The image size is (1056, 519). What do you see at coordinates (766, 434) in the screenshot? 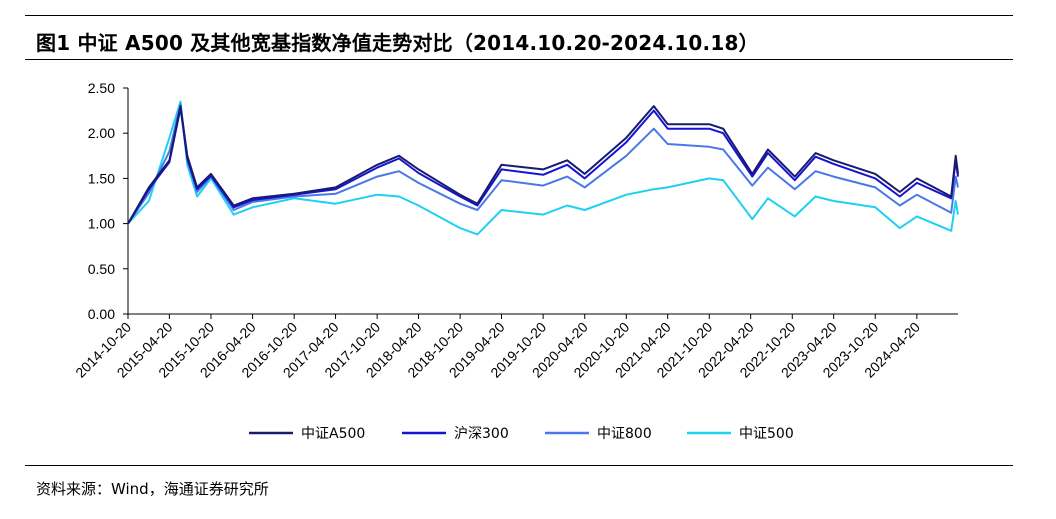
I see `legend-label: 中证500` at bounding box center [766, 434].